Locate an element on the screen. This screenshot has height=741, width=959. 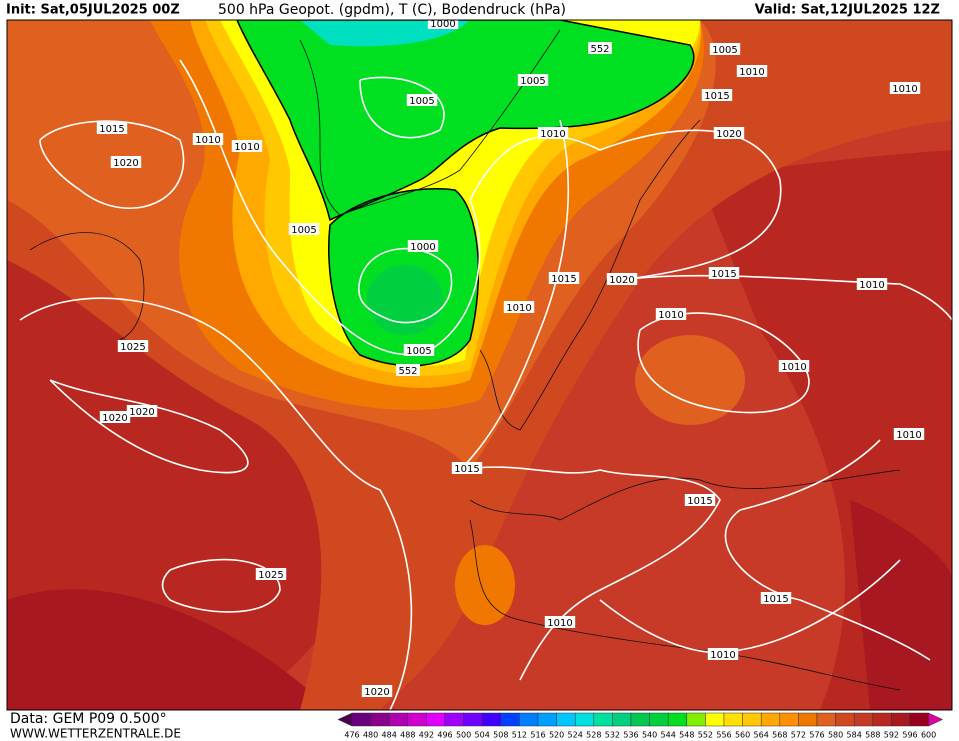
legend-label: 568 is located at coordinates (779, 735).